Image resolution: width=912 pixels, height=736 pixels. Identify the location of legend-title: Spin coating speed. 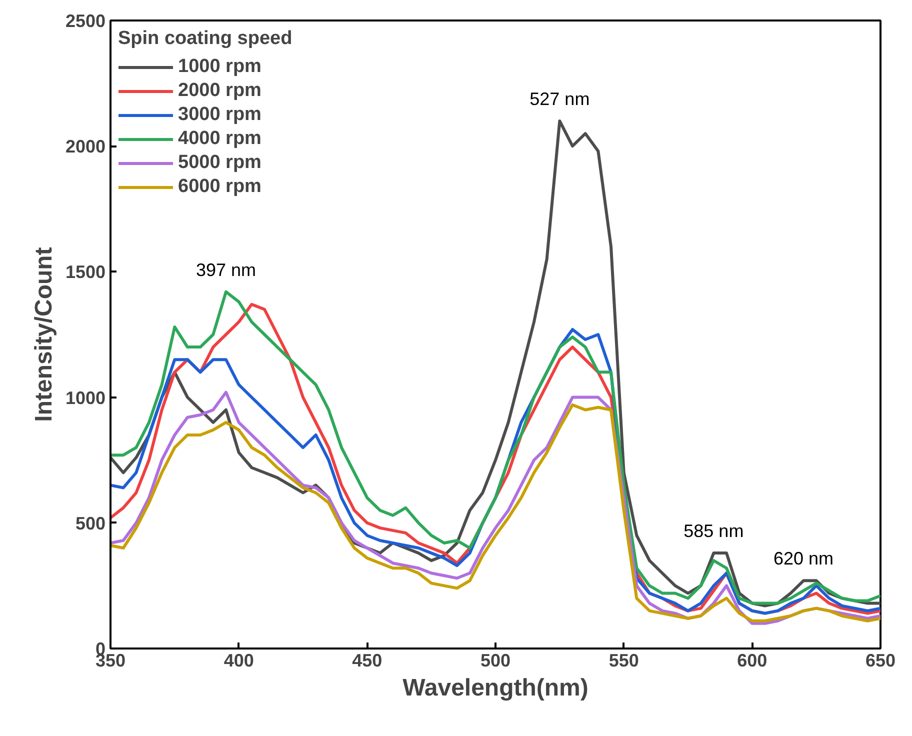
(205, 39).